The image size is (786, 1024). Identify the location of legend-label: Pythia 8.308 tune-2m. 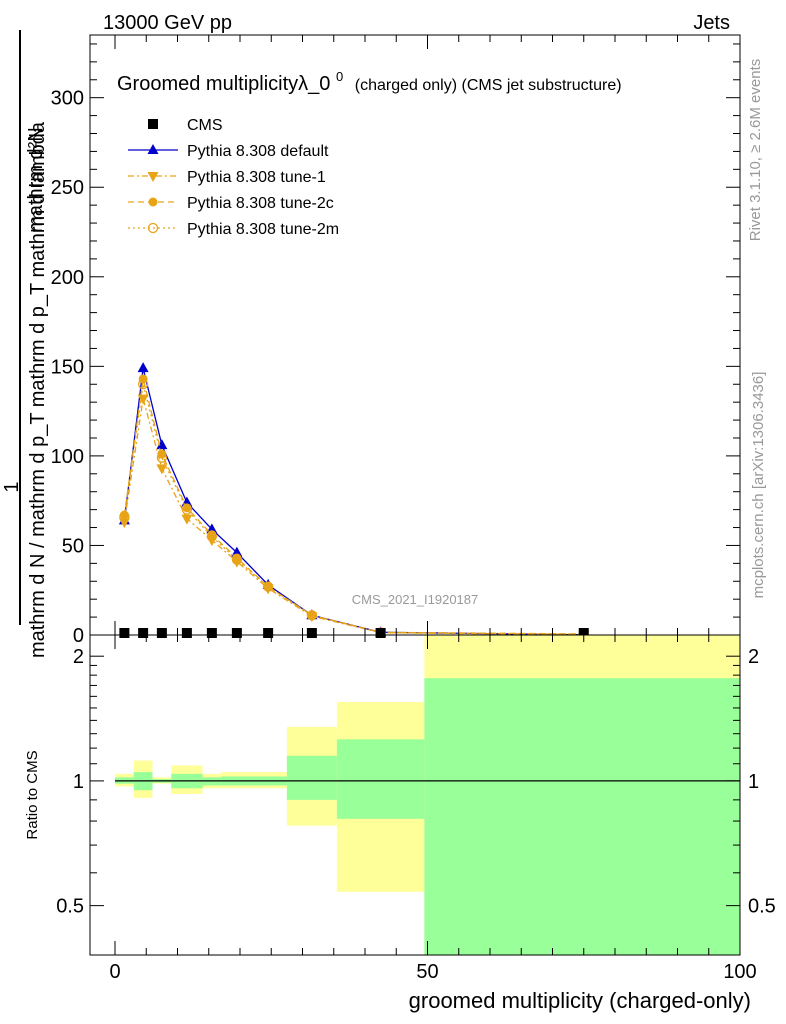
(263, 229).